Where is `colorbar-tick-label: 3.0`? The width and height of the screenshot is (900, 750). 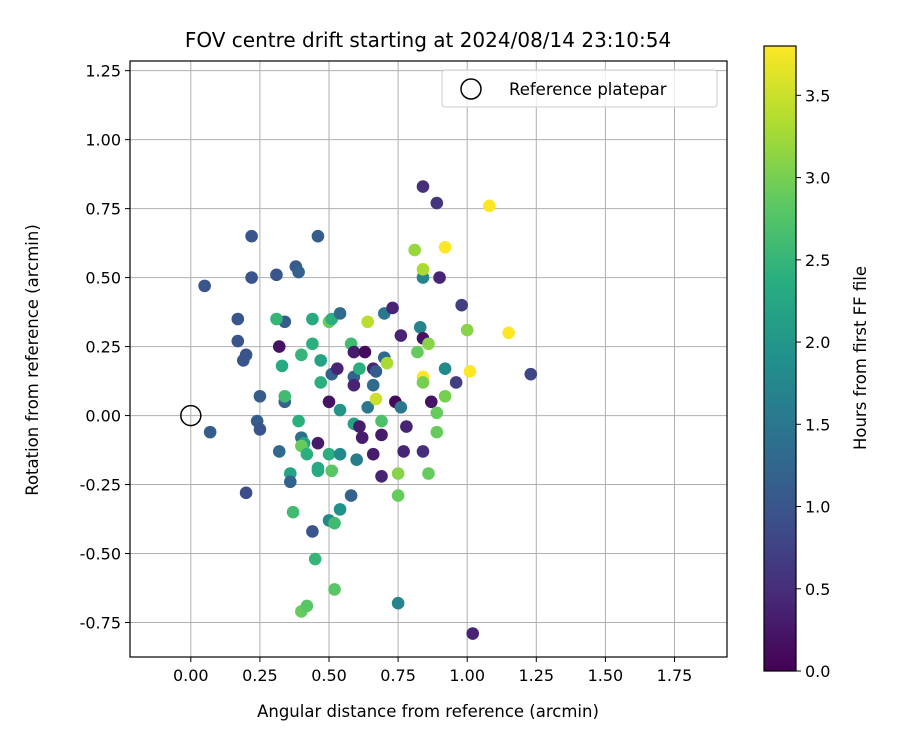
colorbar-tick-label: 3.0 is located at coordinates (817, 178).